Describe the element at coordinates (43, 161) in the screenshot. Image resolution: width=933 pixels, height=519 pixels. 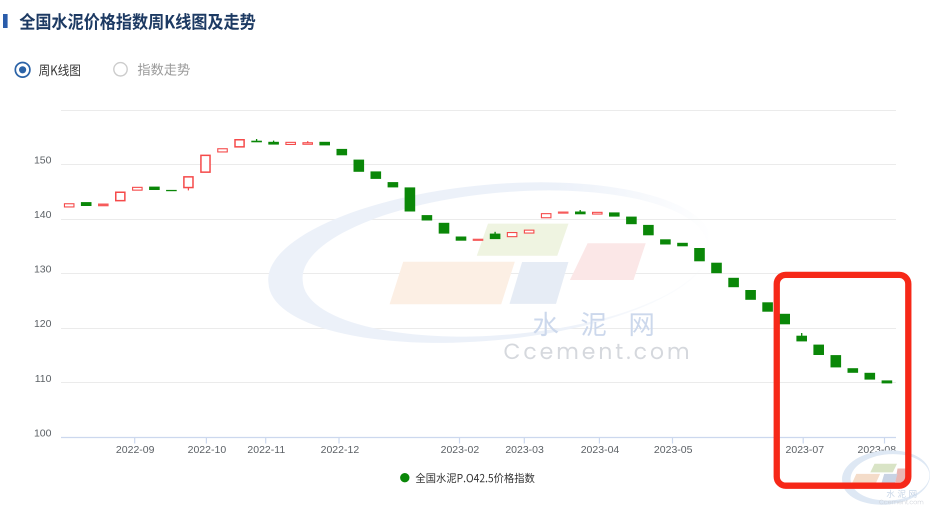
I see `svg-text: 150` at that location.